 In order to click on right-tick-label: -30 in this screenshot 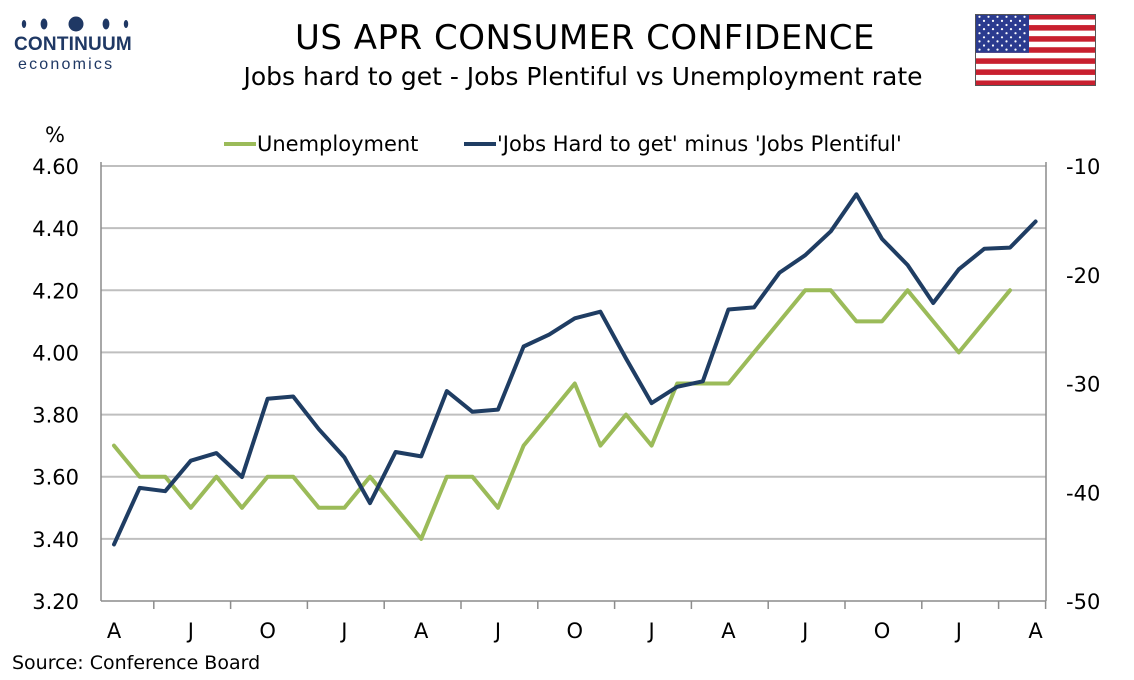, I will do `click(1083, 385)`.